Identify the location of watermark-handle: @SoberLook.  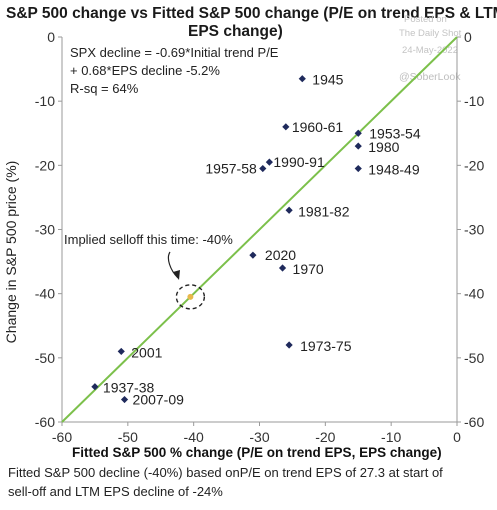
(430, 77).